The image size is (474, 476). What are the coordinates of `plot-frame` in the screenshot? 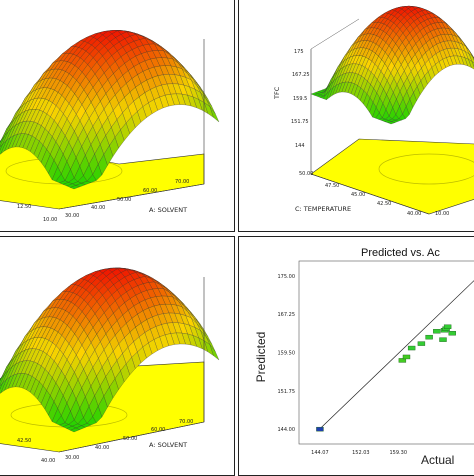 It's located at (386, 352).